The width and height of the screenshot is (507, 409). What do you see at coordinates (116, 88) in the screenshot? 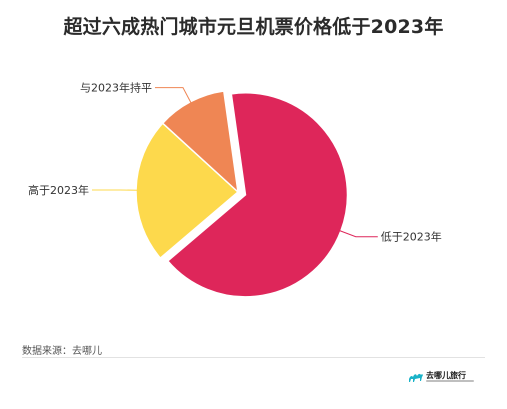
I see `pie-label-2: 与2023年持平` at bounding box center [116, 88].